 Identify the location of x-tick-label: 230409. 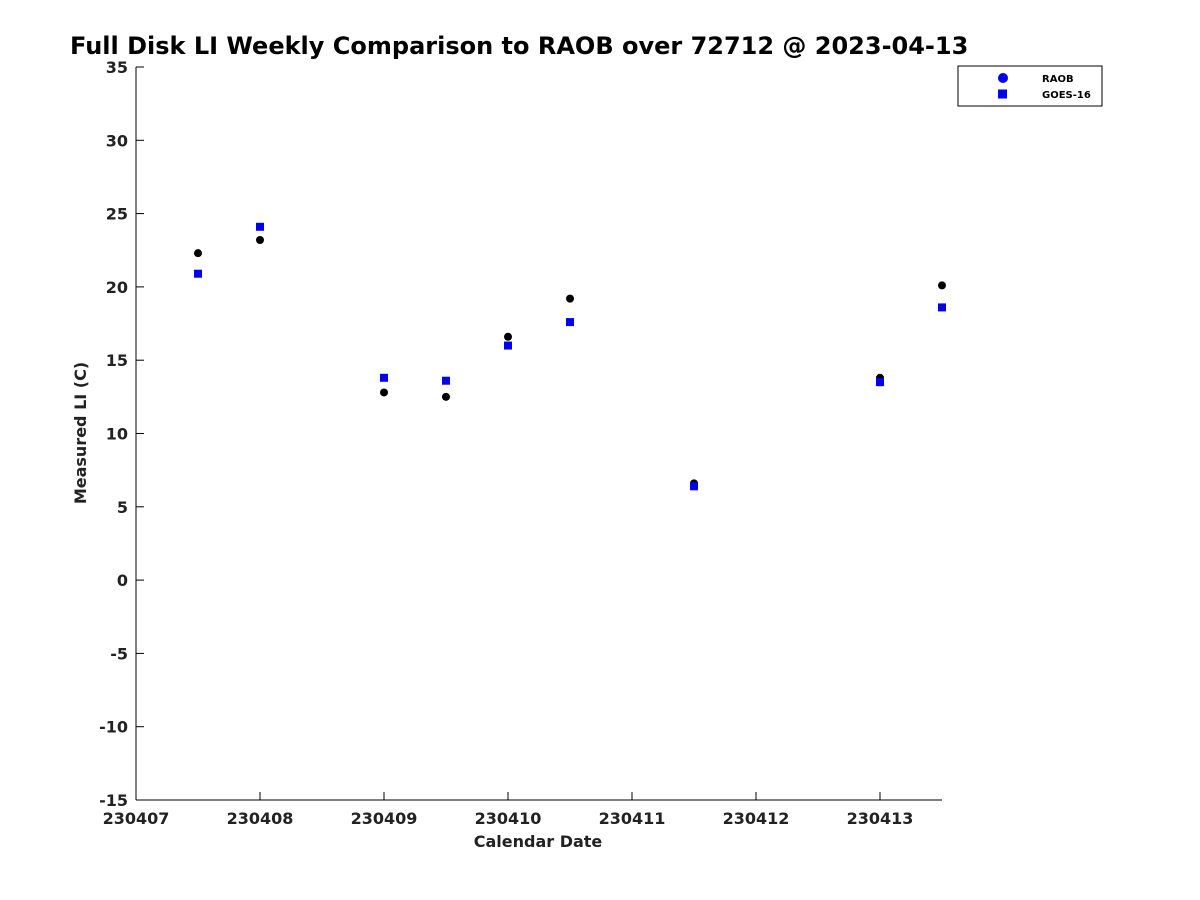
(384, 818).